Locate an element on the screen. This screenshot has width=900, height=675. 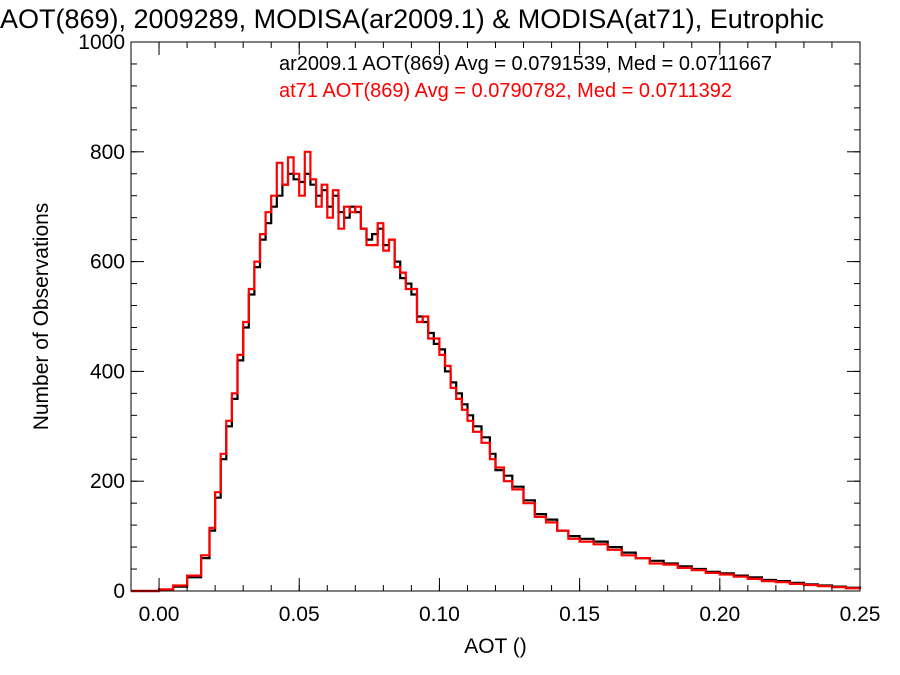
y-tick-label: 0 is located at coordinates (119, 591).